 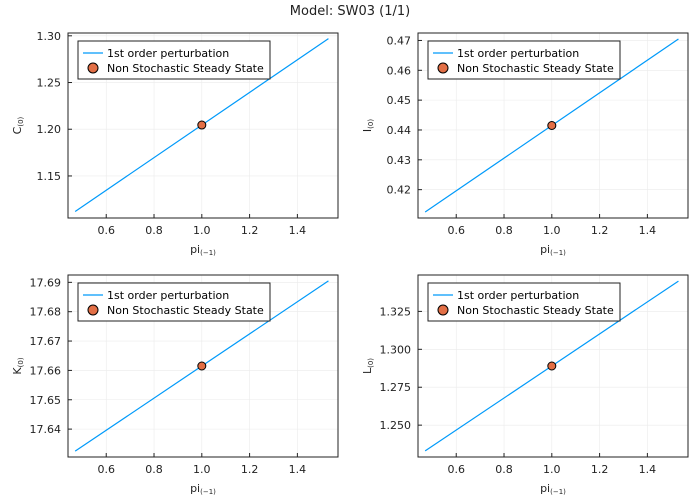 I want to click on y-tick-label: 17.68, so click(x=46, y=312).